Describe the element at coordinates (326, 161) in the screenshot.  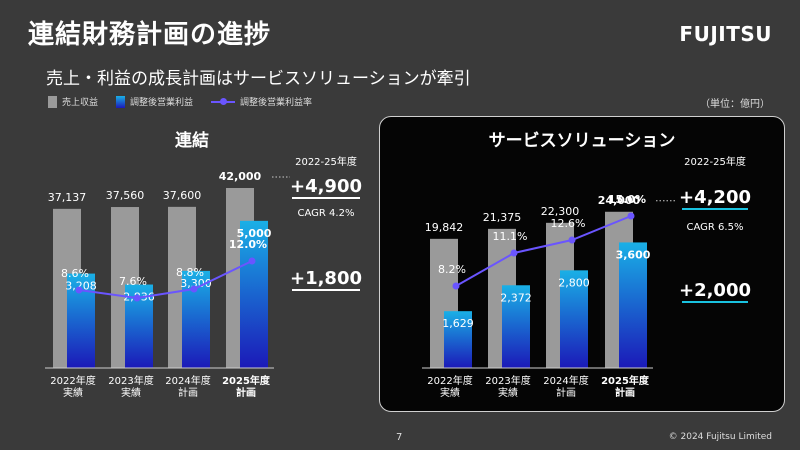
I see `consolidated-period-label: 2022-25年度` at that location.